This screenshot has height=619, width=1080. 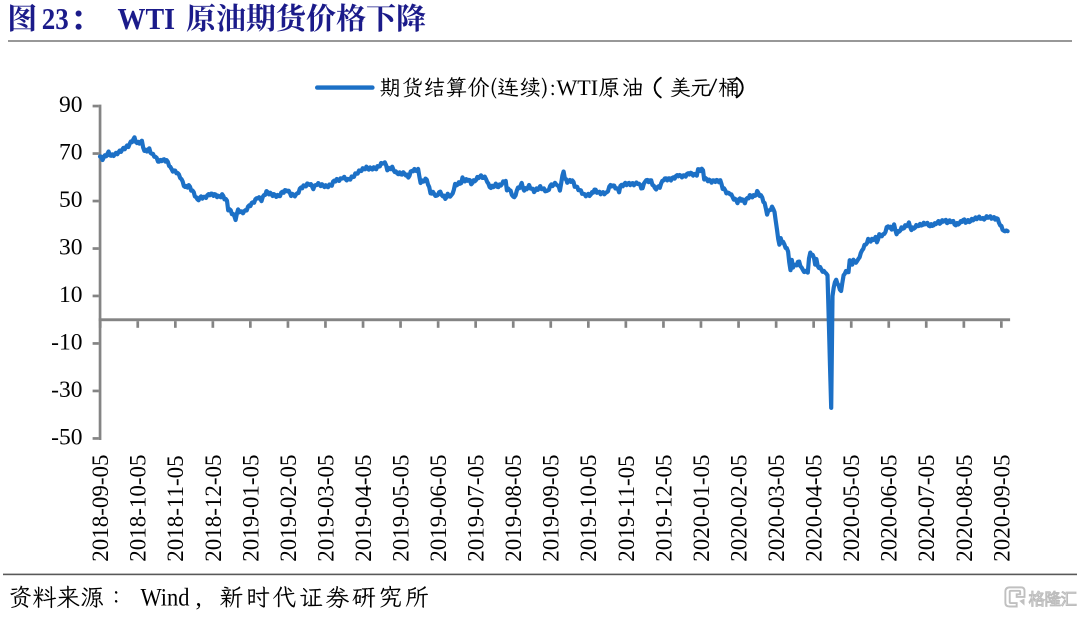 What do you see at coordinates (513, 507) in the screenshot?
I see `svg-text: 2019-08-05` at bounding box center [513, 507].